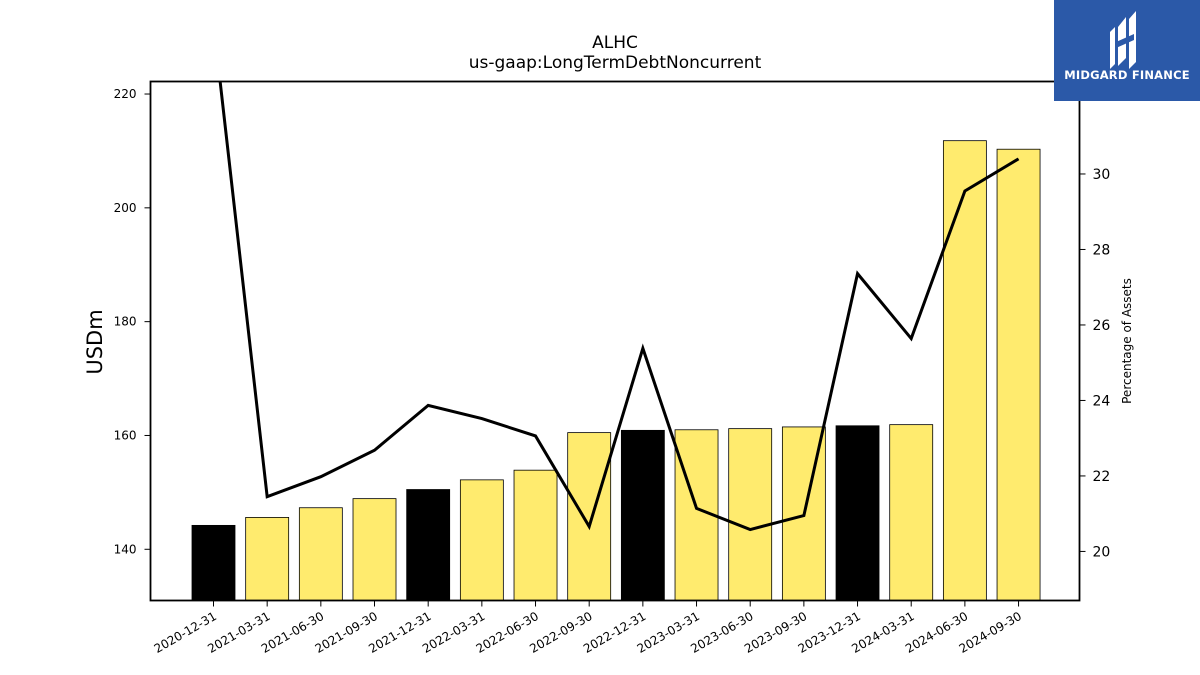 Image resolution: width=1200 pixels, height=675 pixels. What do you see at coordinates (1102, 552) in the screenshot?
I see `y2-tick-label: 20` at bounding box center [1102, 552].